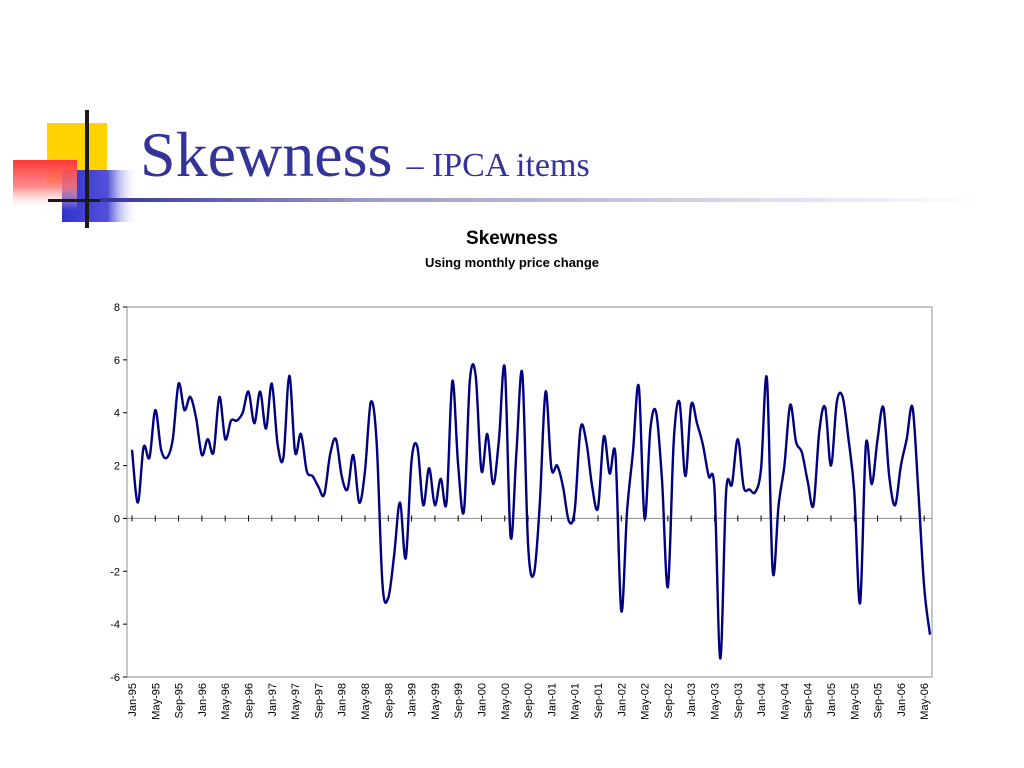 The height and width of the screenshot is (768, 1024). Describe the element at coordinates (692, 700) in the screenshot. I see `x-tick-label: Jan-03` at that location.